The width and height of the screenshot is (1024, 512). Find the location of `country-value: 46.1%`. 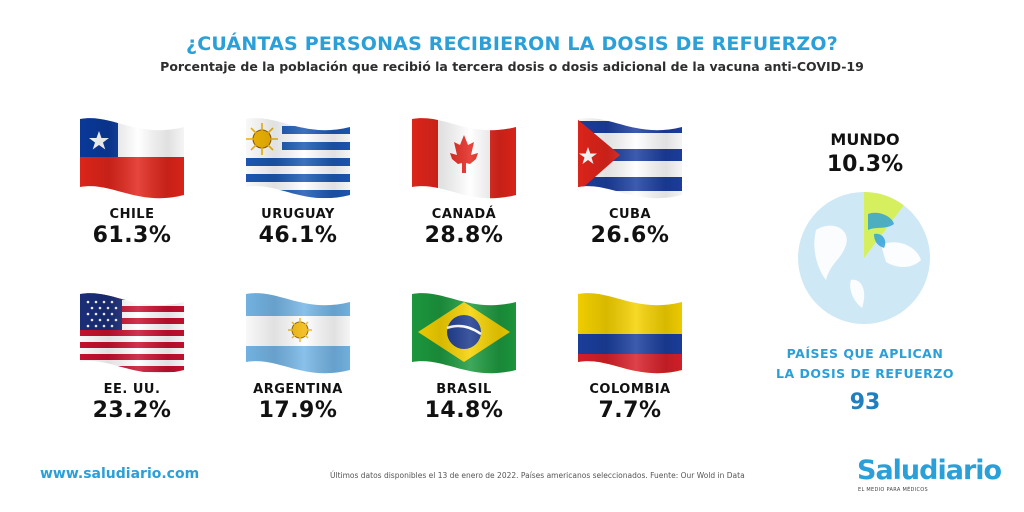

country-value: 46.1% is located at coordinates (298, 235).